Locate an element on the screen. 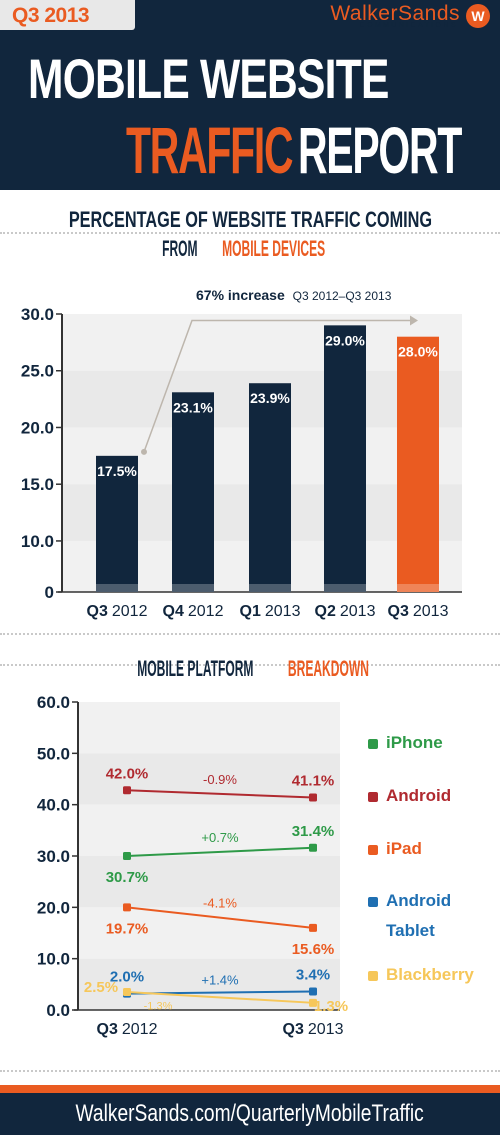  legend-item: Android is located at coordinates (409, 795).